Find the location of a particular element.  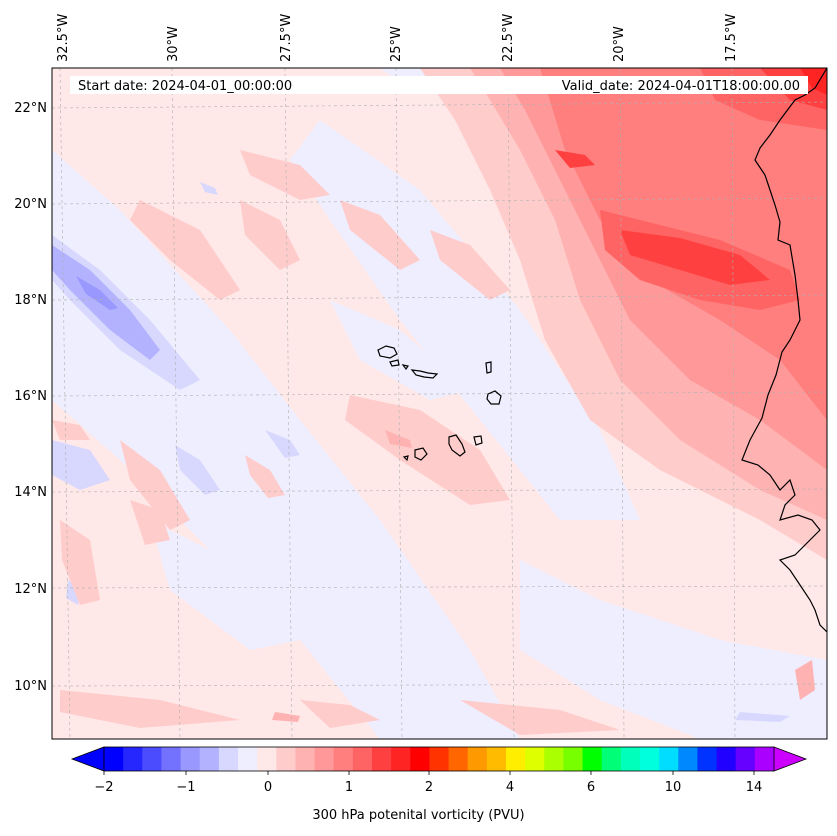

colorbar-tick-label: 4 is located at coordinates (510, 787).